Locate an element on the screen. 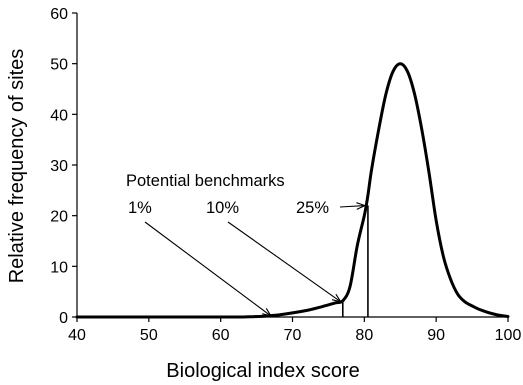 Image resolution: width=523 pixels, height=385 pixels. y-axis-title: Relative frequency of sites is located at coordinates (17, 166).